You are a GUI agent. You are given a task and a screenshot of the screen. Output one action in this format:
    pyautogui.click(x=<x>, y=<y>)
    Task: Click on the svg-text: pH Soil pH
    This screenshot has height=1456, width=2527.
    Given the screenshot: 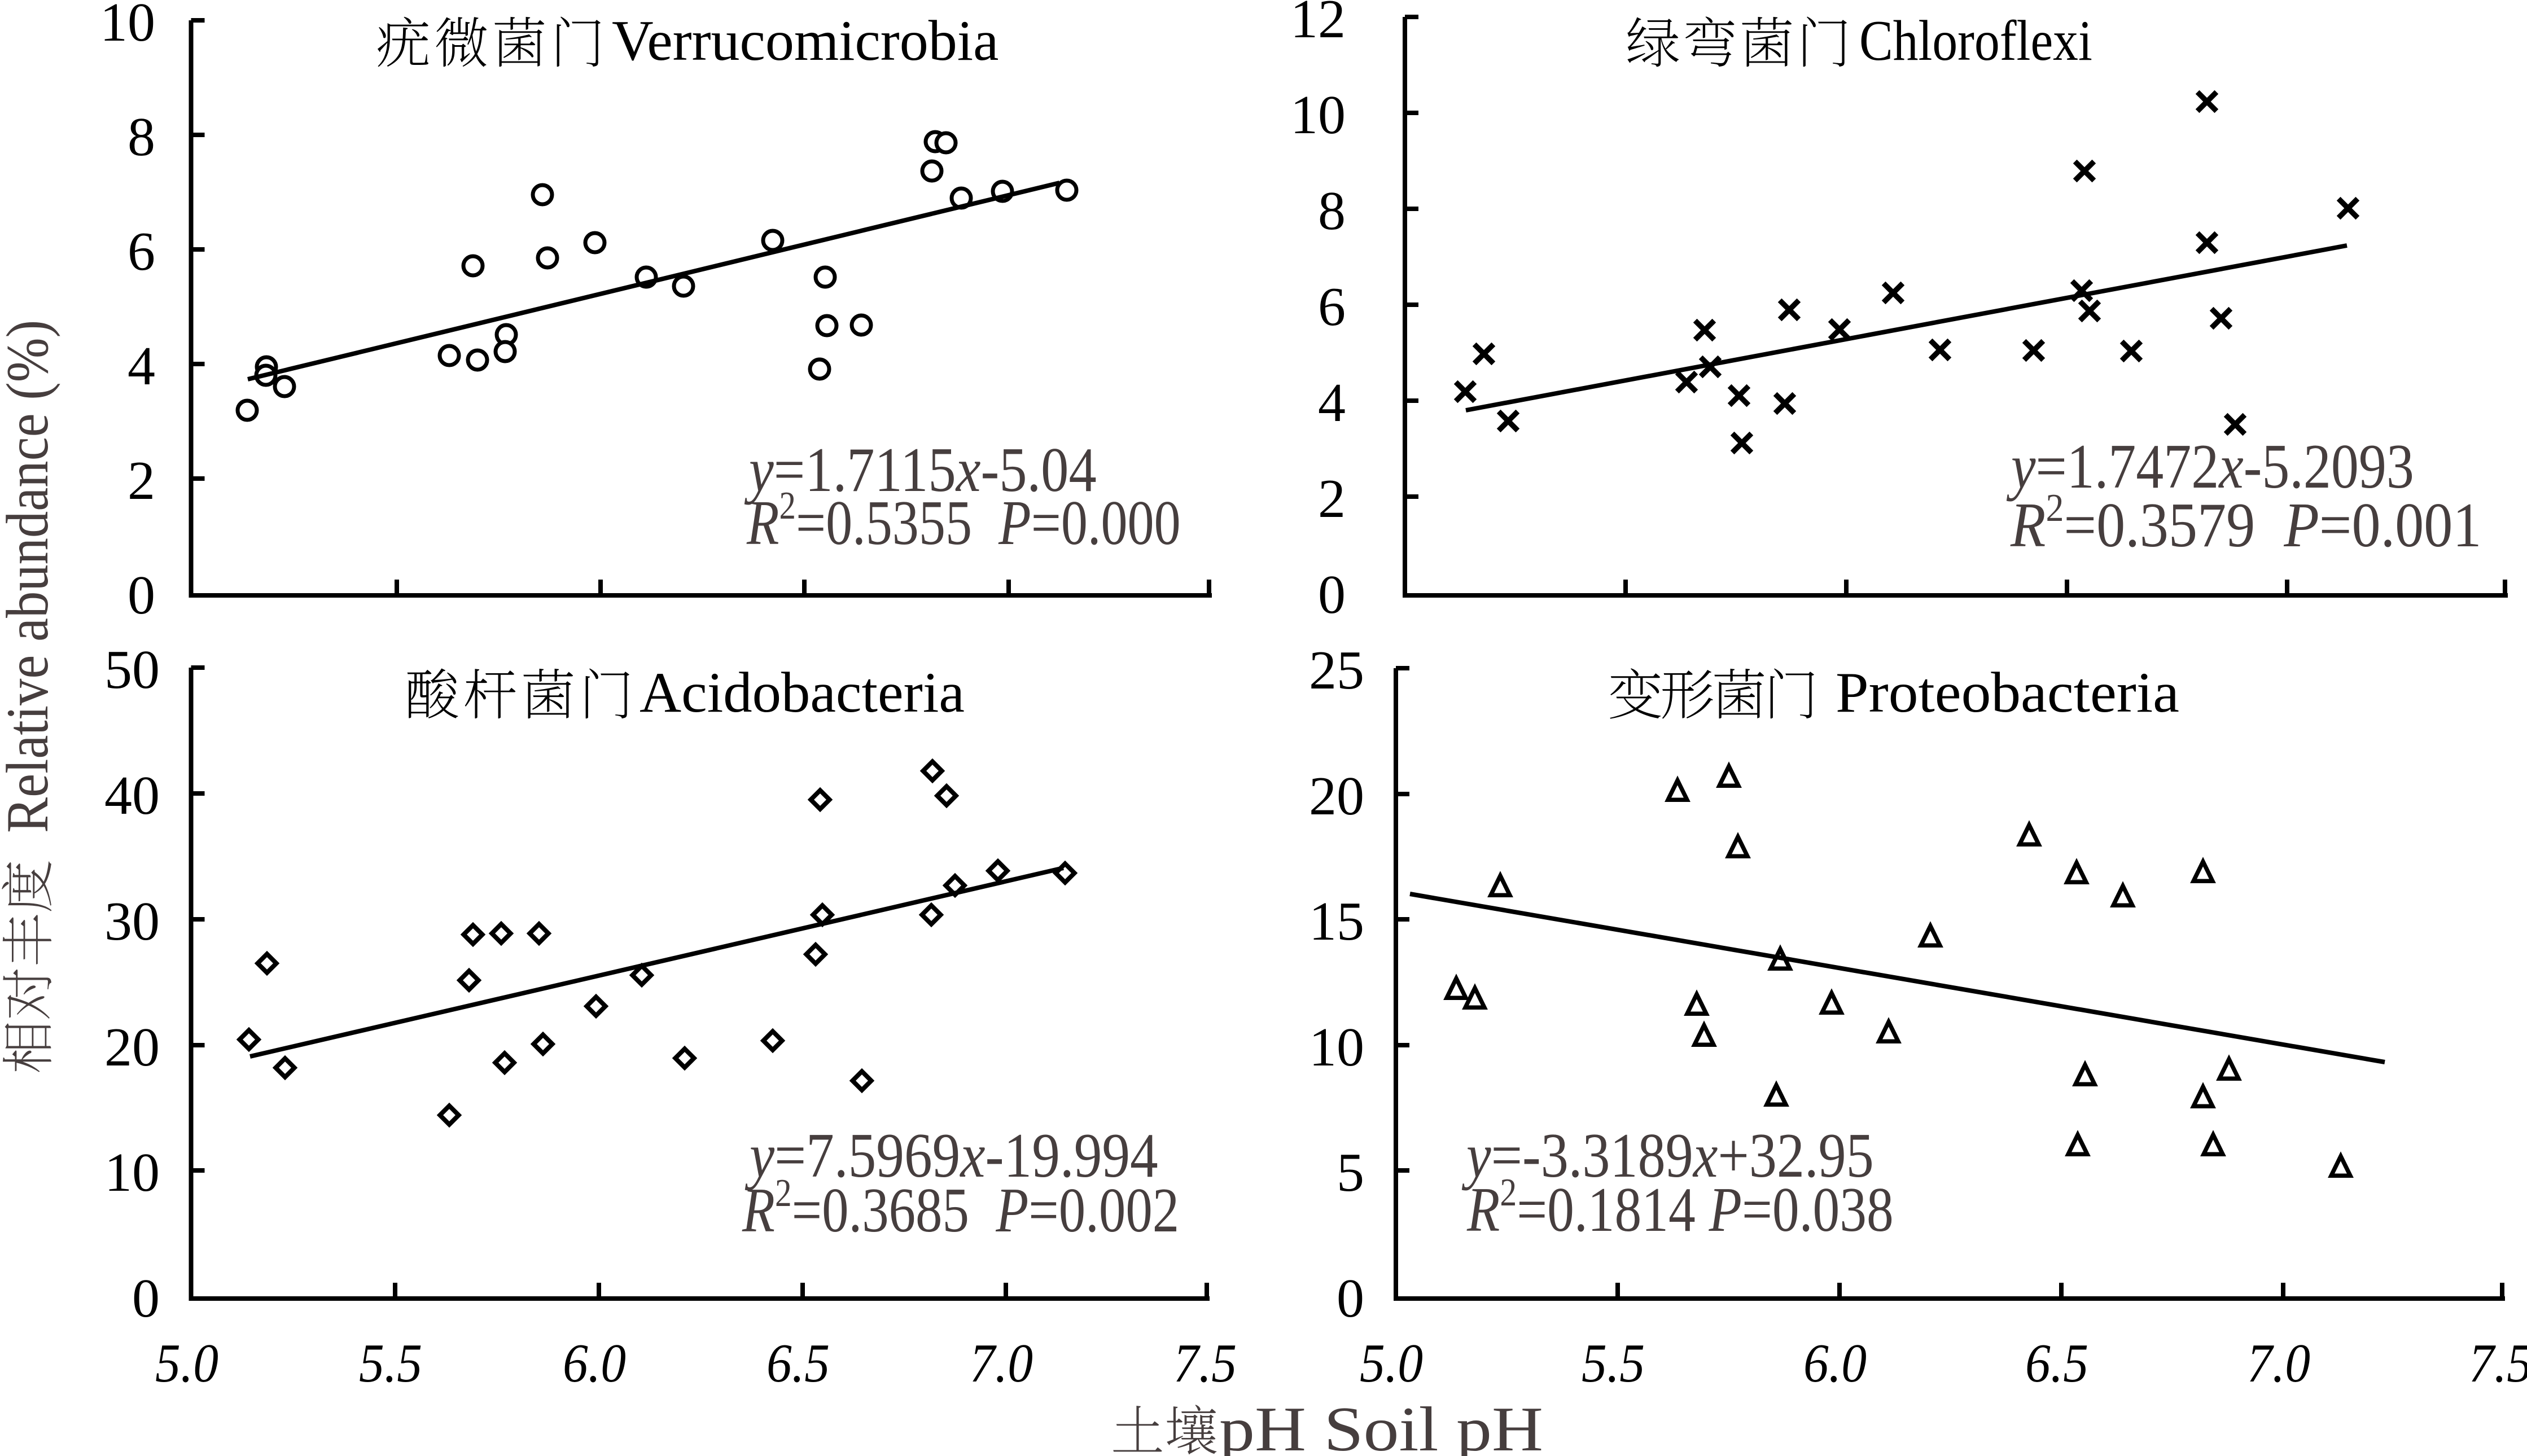 What is the action you would take?
    pyautogui.click(x=1381, y=1425)
    